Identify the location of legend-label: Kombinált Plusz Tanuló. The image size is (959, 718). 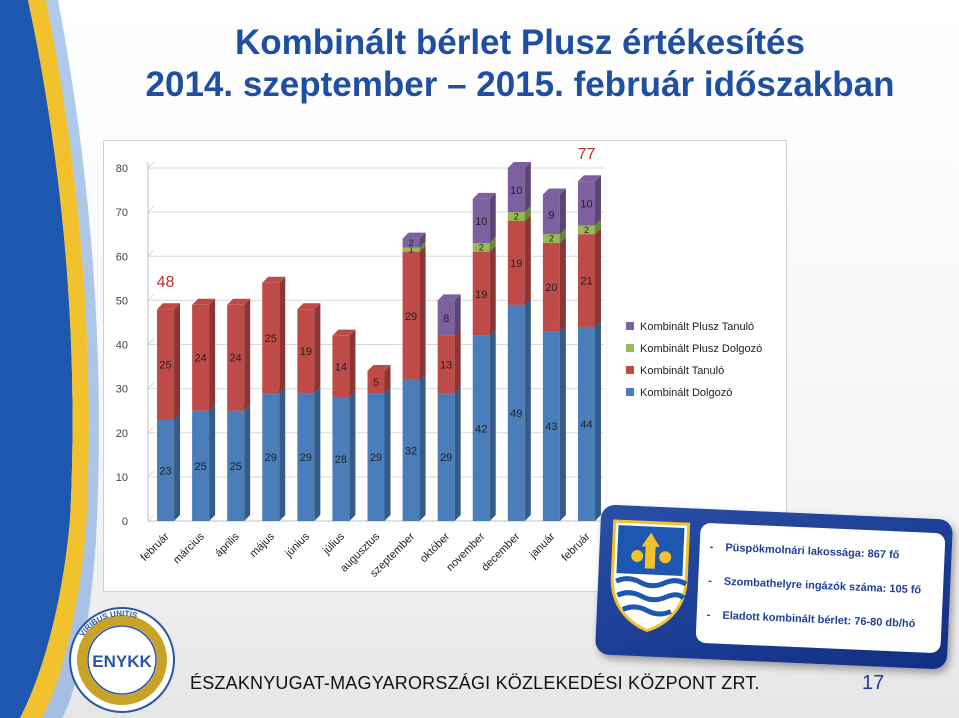
(697, 327).